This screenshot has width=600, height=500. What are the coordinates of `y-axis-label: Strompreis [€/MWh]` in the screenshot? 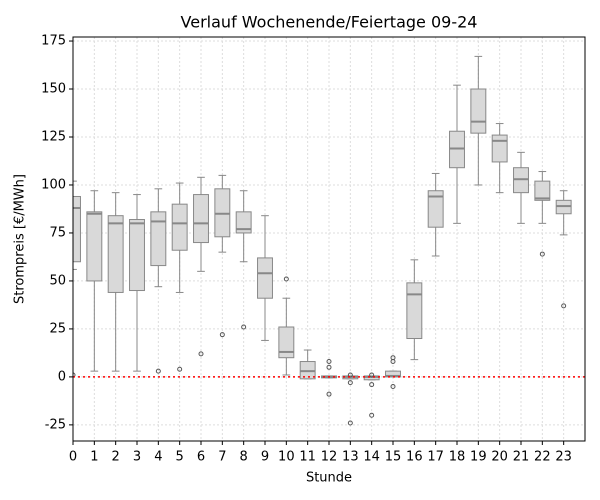 It's located at (20, 239).